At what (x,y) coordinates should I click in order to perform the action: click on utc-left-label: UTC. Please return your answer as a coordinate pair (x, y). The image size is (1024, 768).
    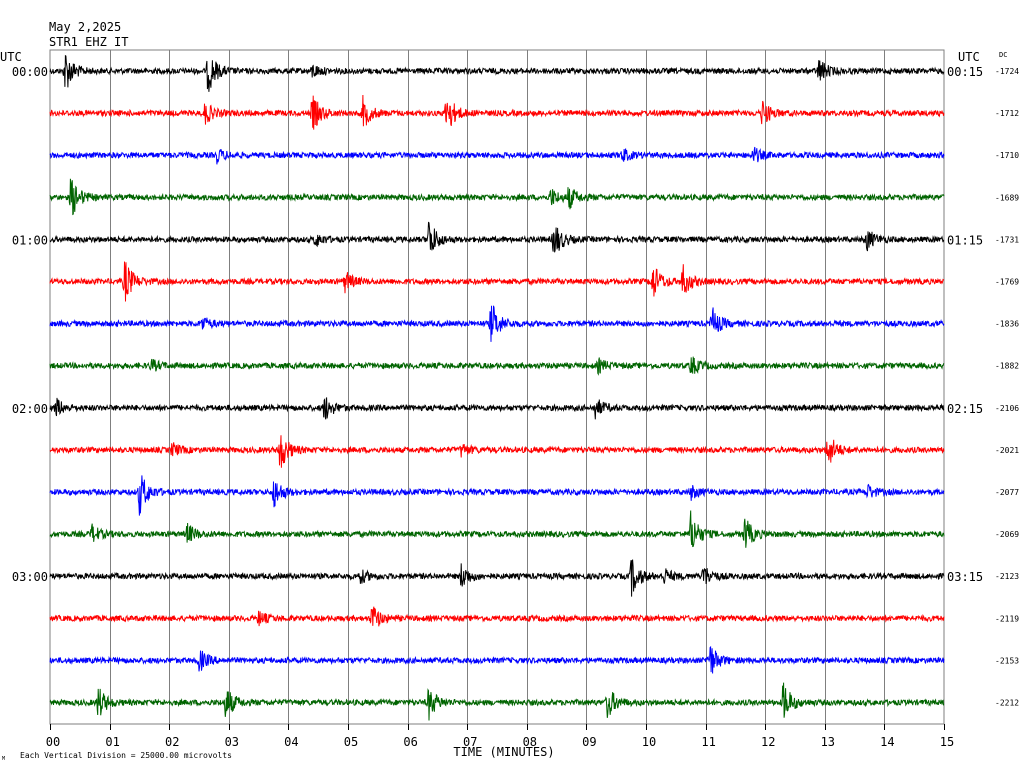
    Looking at the image, I should click on (11, 57).